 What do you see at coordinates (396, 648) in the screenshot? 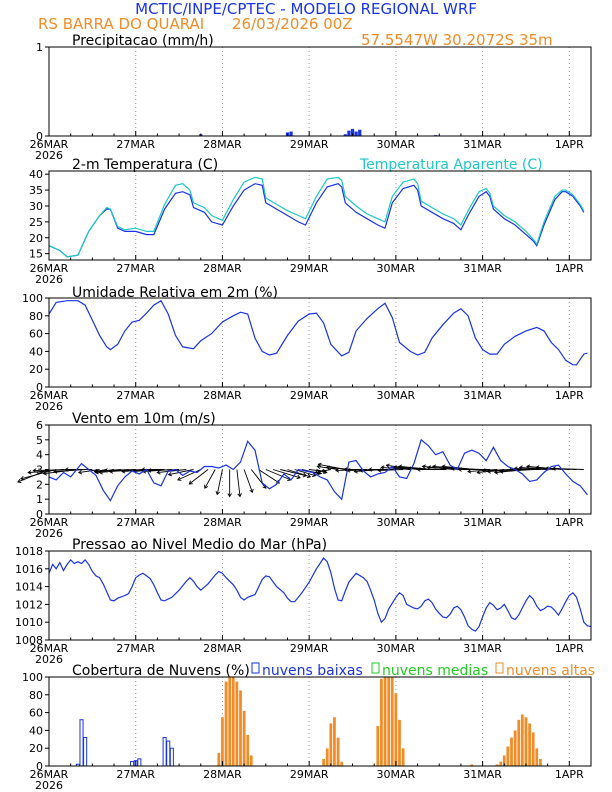
I see `pressure-xtick-label: 30MAR` at bounding box center [396, 648].